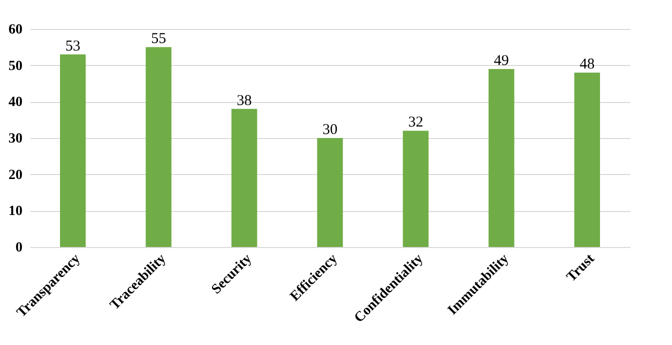 Image resolution: width=672 pixels, height=345 pixels. I want to click on y-tick-label: 40, so click(15, 102).